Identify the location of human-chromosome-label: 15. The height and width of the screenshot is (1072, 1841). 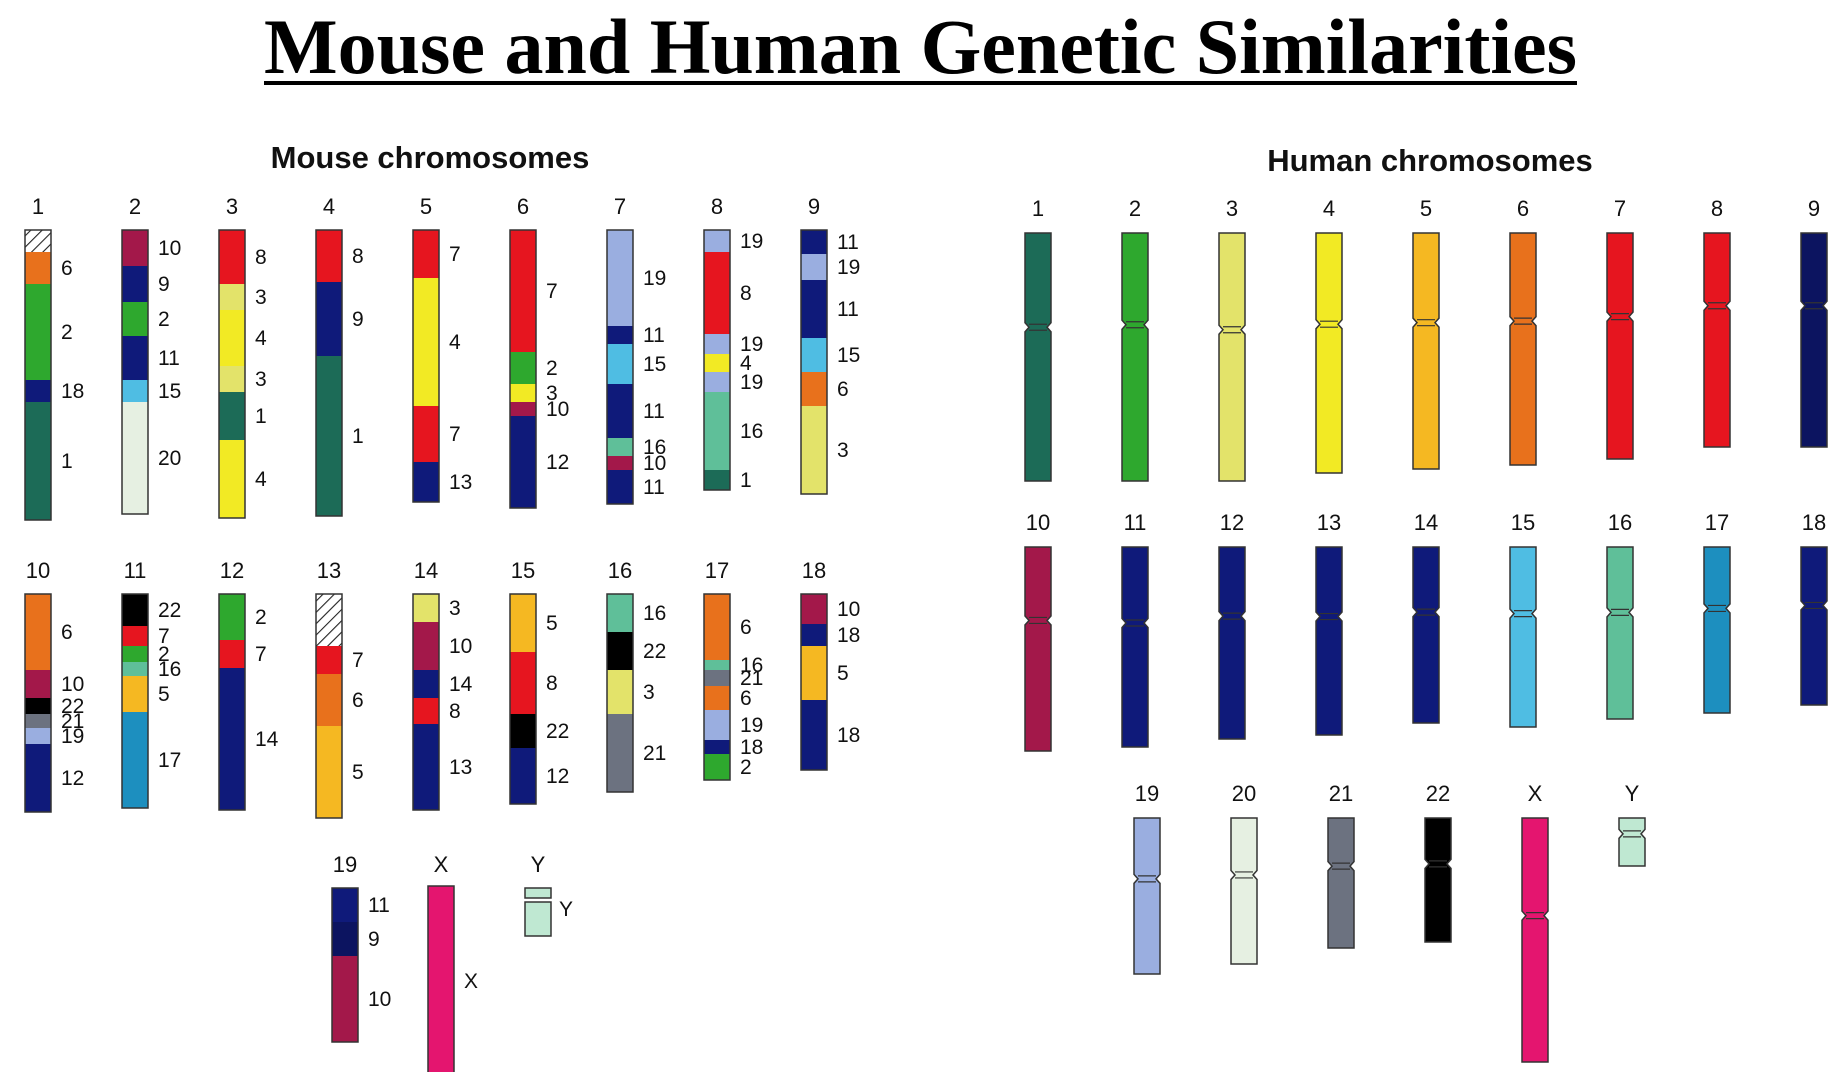
(1523, 522).